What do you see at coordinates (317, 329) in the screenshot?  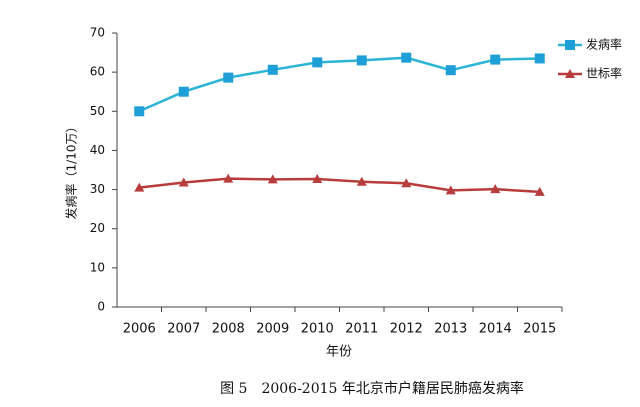 I see `x-tick-label: 2010` at bounding box center [317, 329].